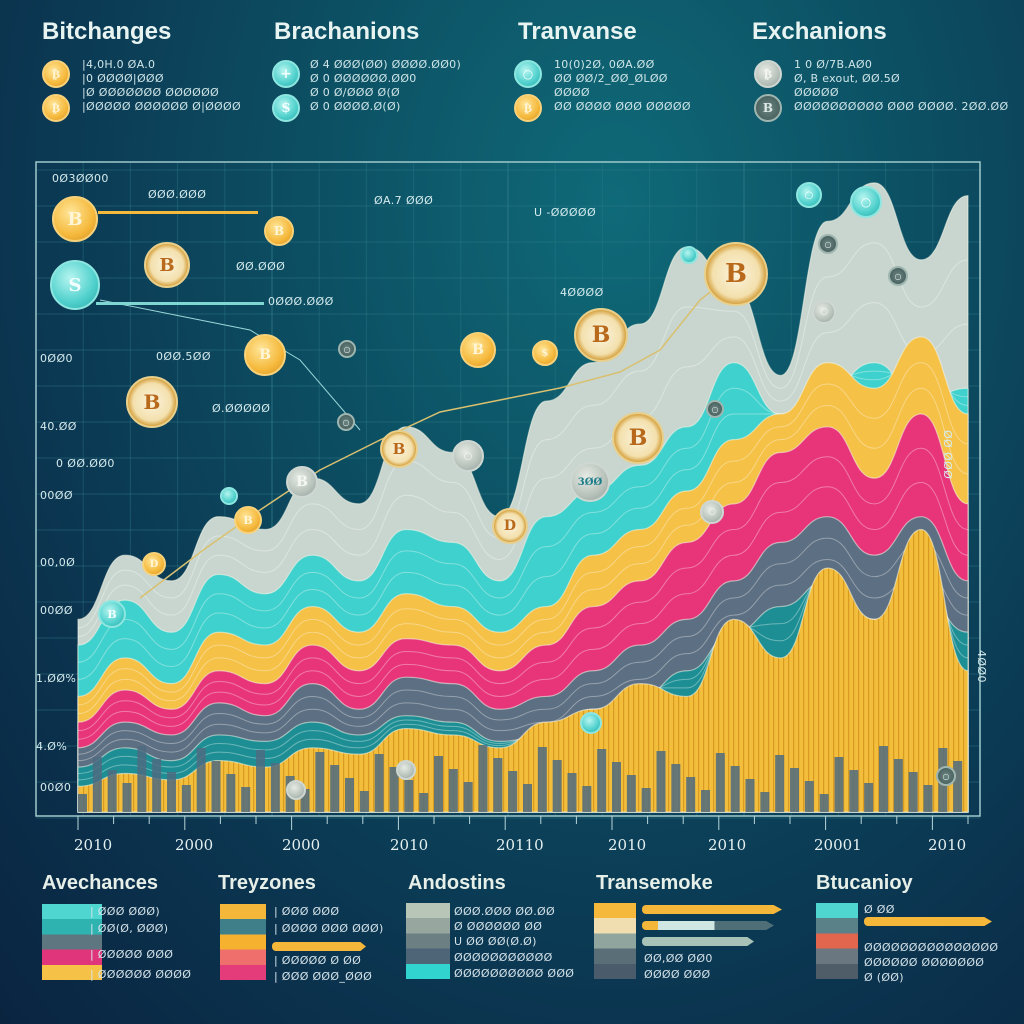 The width and height of the screenshot is (1024, 1024). I want to click on dollar-coin-icon: S, so click(75, 285).